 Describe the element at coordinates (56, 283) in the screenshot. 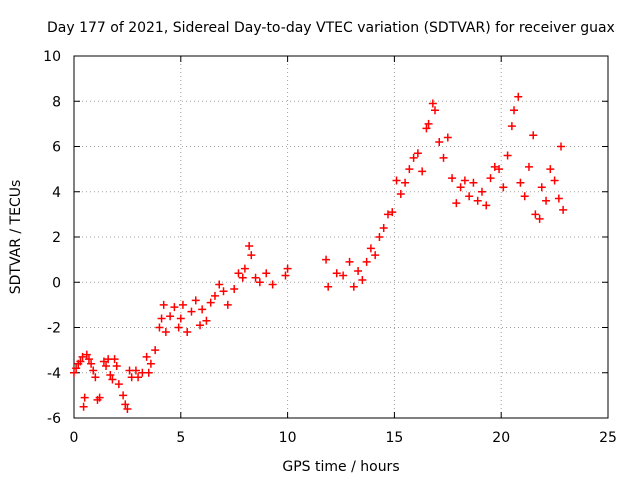

I see `y-tick-label: 0` at that location.